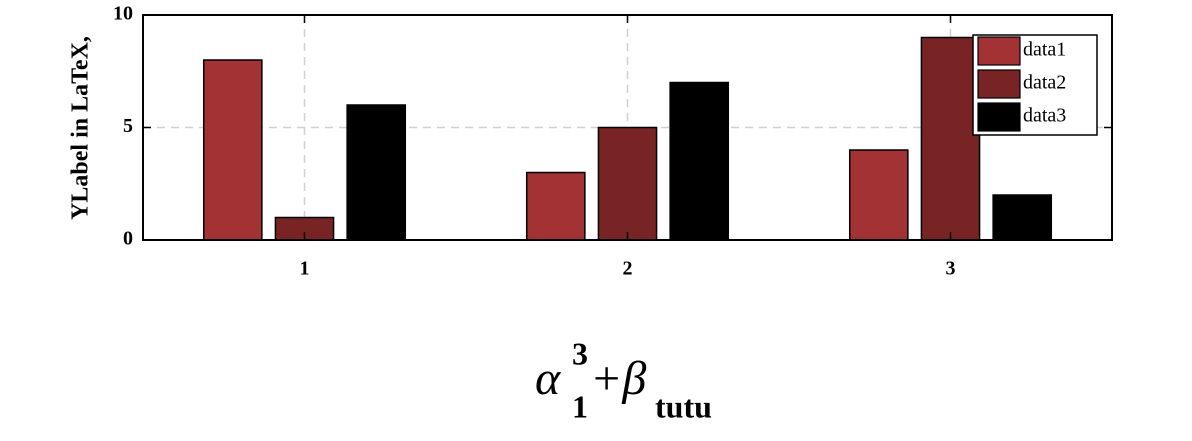 This screenshot has height=441, width=1192. Describe the element at coordinates (81, 128) in the screenshot. I see `y-axis-label: YLabel in LaTeX,` at that location.